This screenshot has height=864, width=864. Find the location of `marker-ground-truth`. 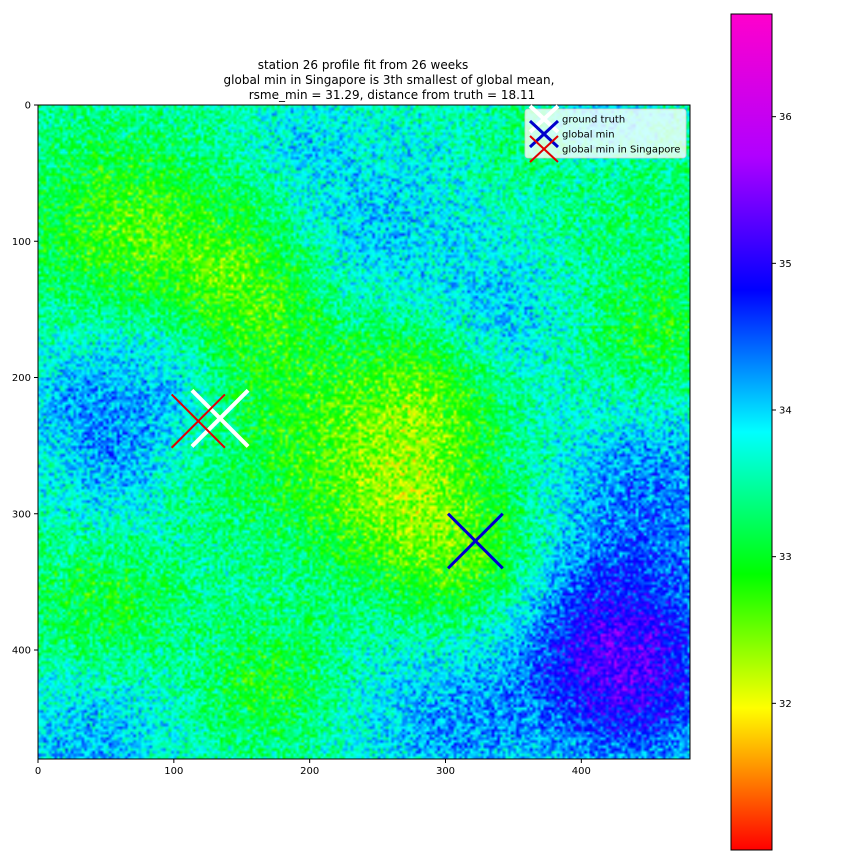

marker-ground-truth is located at coordinates (220, 418).